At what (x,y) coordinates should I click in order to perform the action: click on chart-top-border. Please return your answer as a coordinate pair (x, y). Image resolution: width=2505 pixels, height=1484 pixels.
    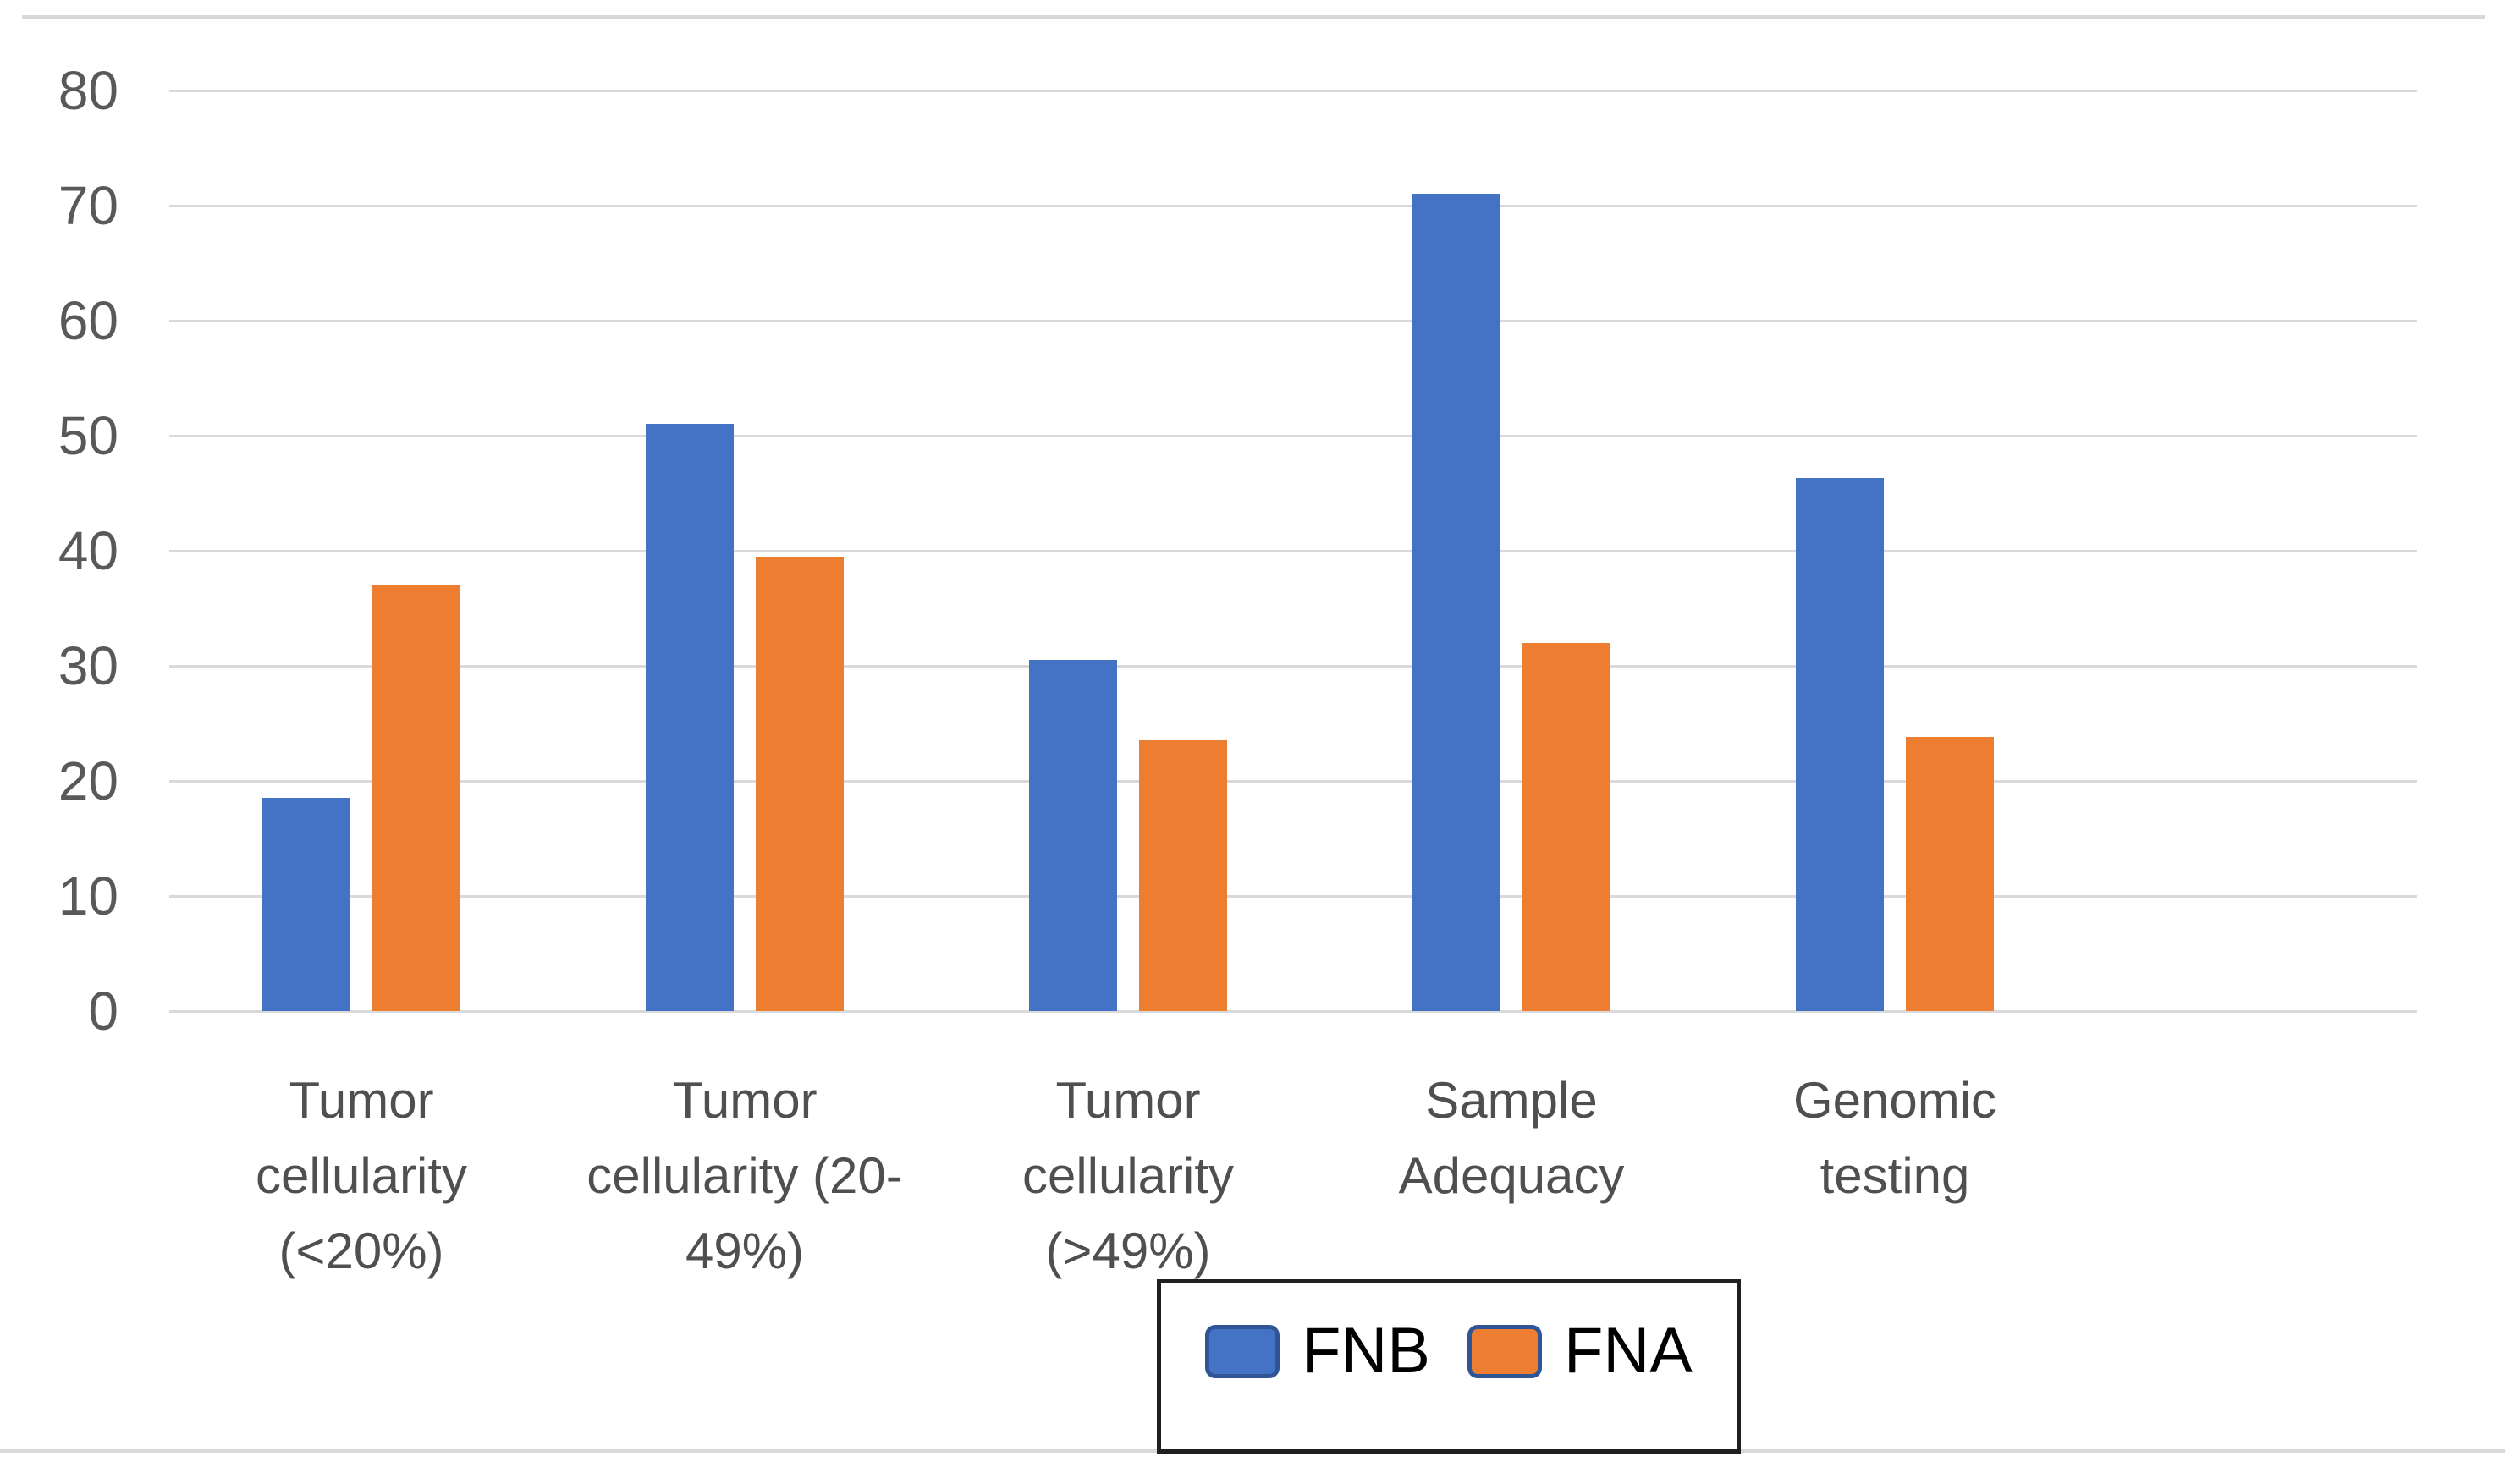
    Looking at the image, I should click on (1253, 17).